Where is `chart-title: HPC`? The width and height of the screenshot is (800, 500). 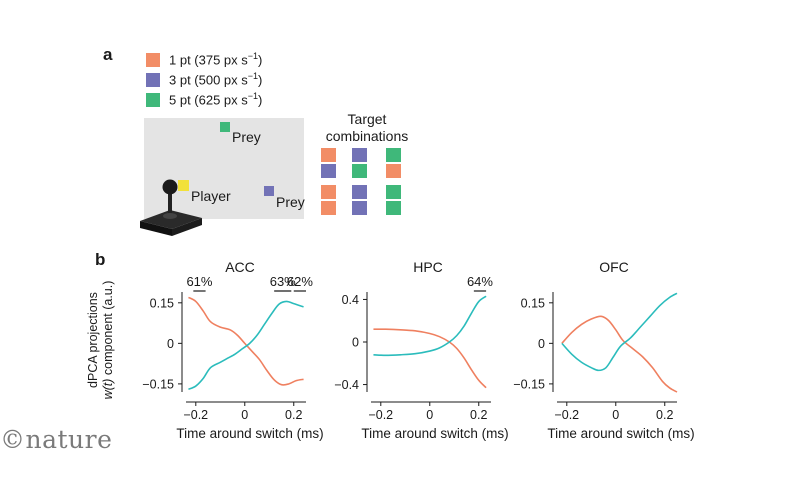 chart-title: HPC is located at coordinates (428, 267).